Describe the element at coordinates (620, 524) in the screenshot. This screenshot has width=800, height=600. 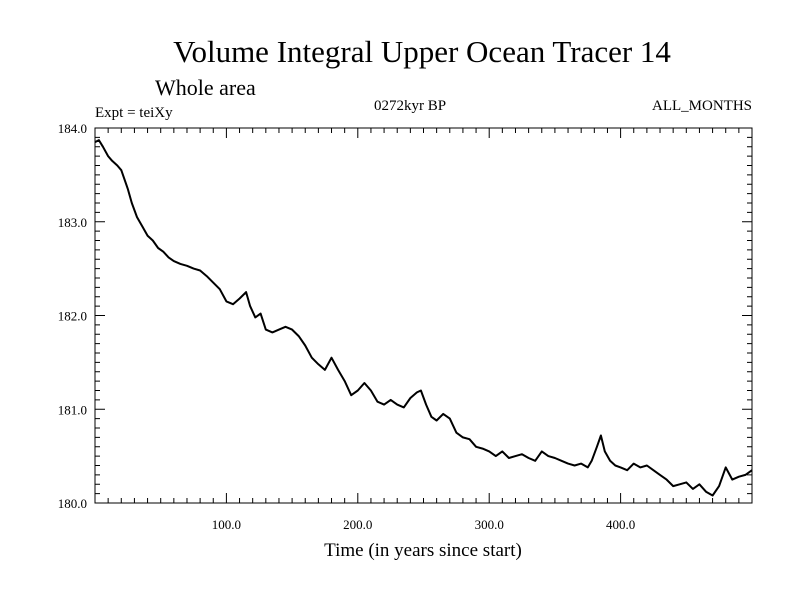
I see `x-tick-label: 400.0` at that location.